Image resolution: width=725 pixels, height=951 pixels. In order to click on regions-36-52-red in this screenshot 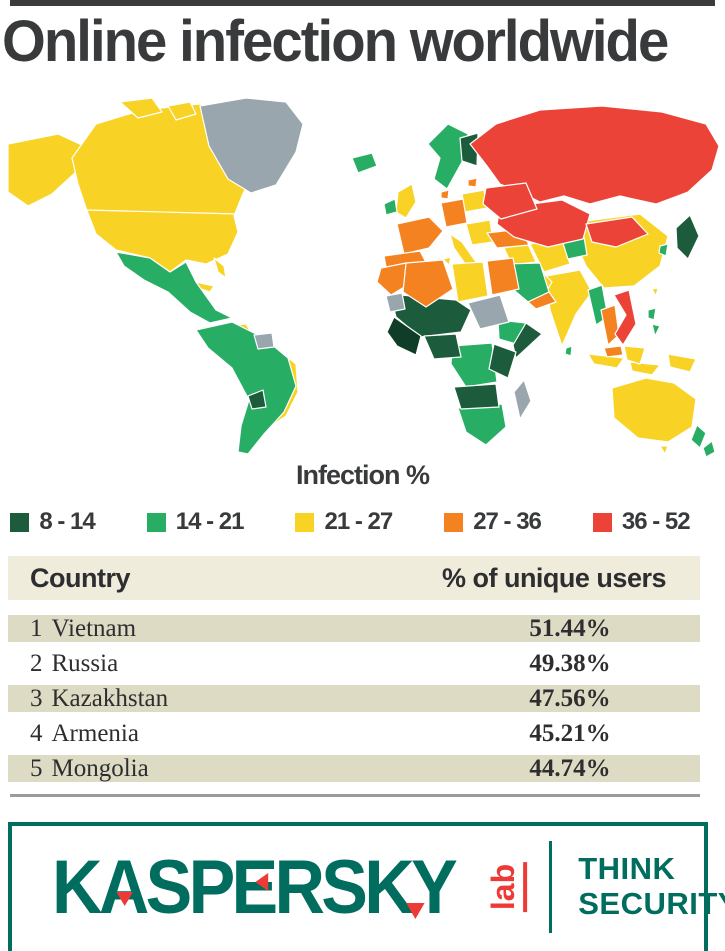, I will do `click(594, 225)`.